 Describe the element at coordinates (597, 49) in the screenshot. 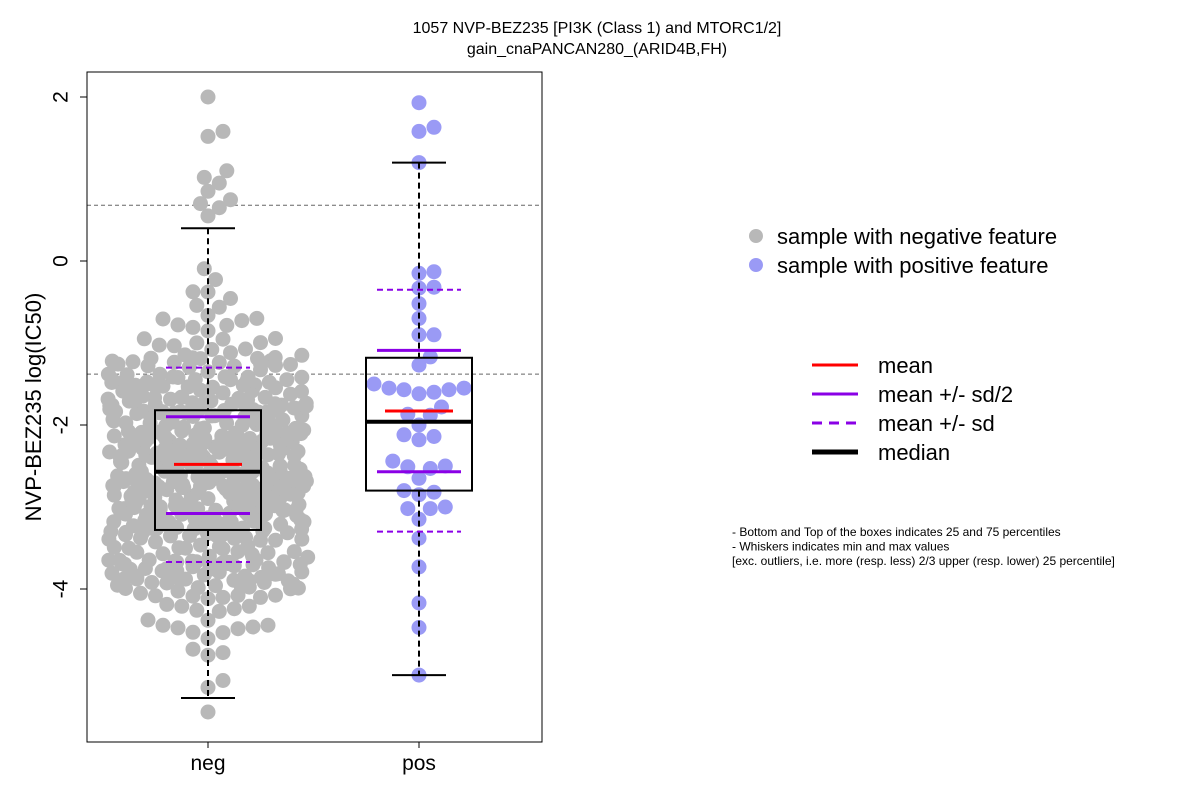

I see `chart-title-line-2: gain_cnaPANCAN280_(ARID4B,FH)` at that location.